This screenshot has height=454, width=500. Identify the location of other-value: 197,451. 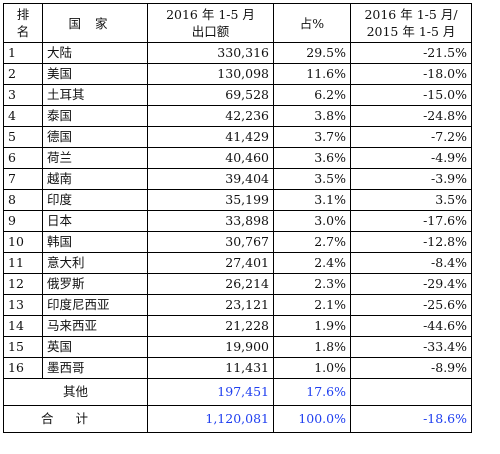
(210, 392).